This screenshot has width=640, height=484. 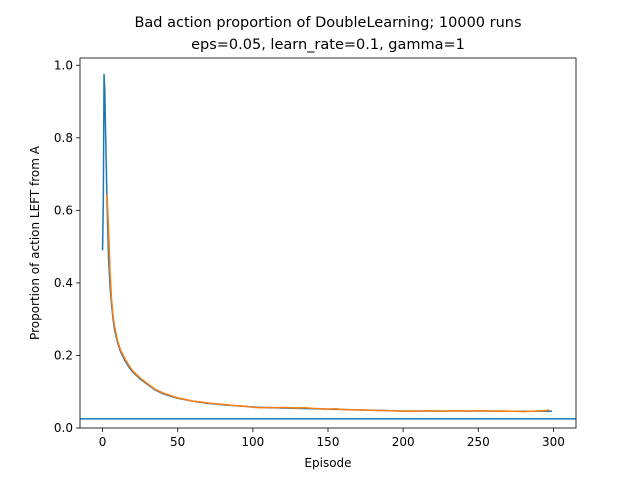 I want to click on y-tick-label: 0.8, so click(x=63, y=138).